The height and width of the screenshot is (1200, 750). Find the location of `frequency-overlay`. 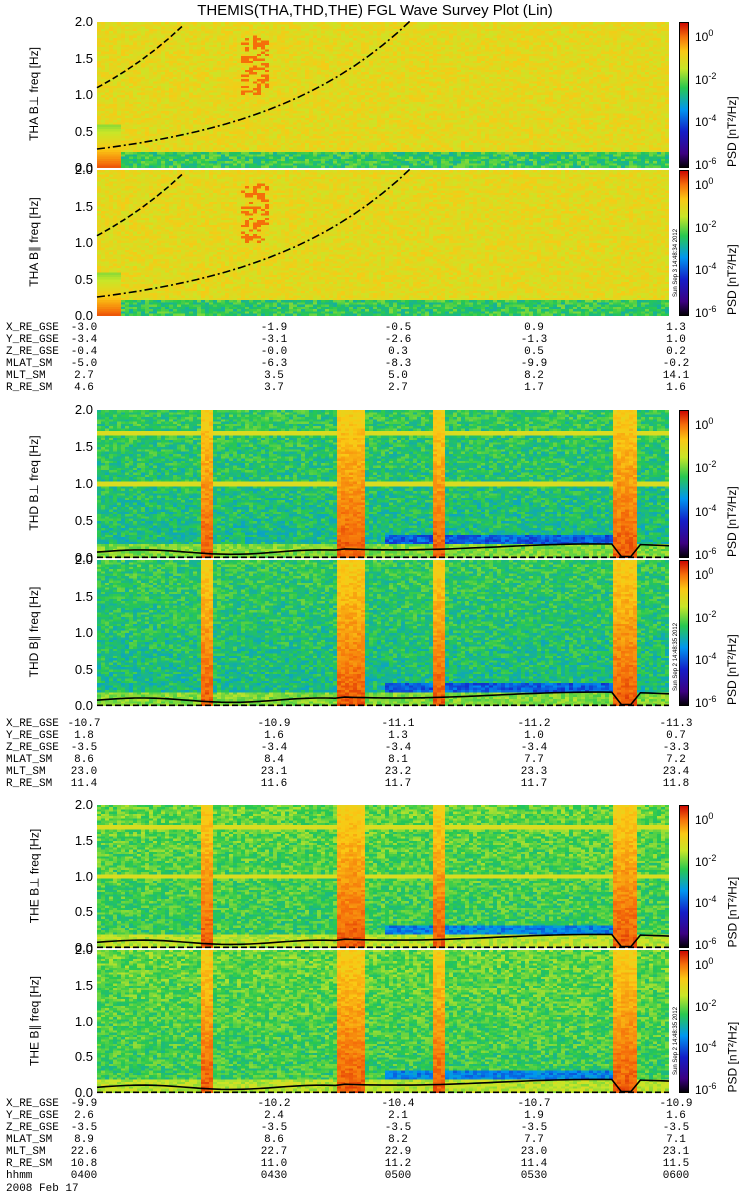

frequency-overlay is located at coordinates (383, 551).